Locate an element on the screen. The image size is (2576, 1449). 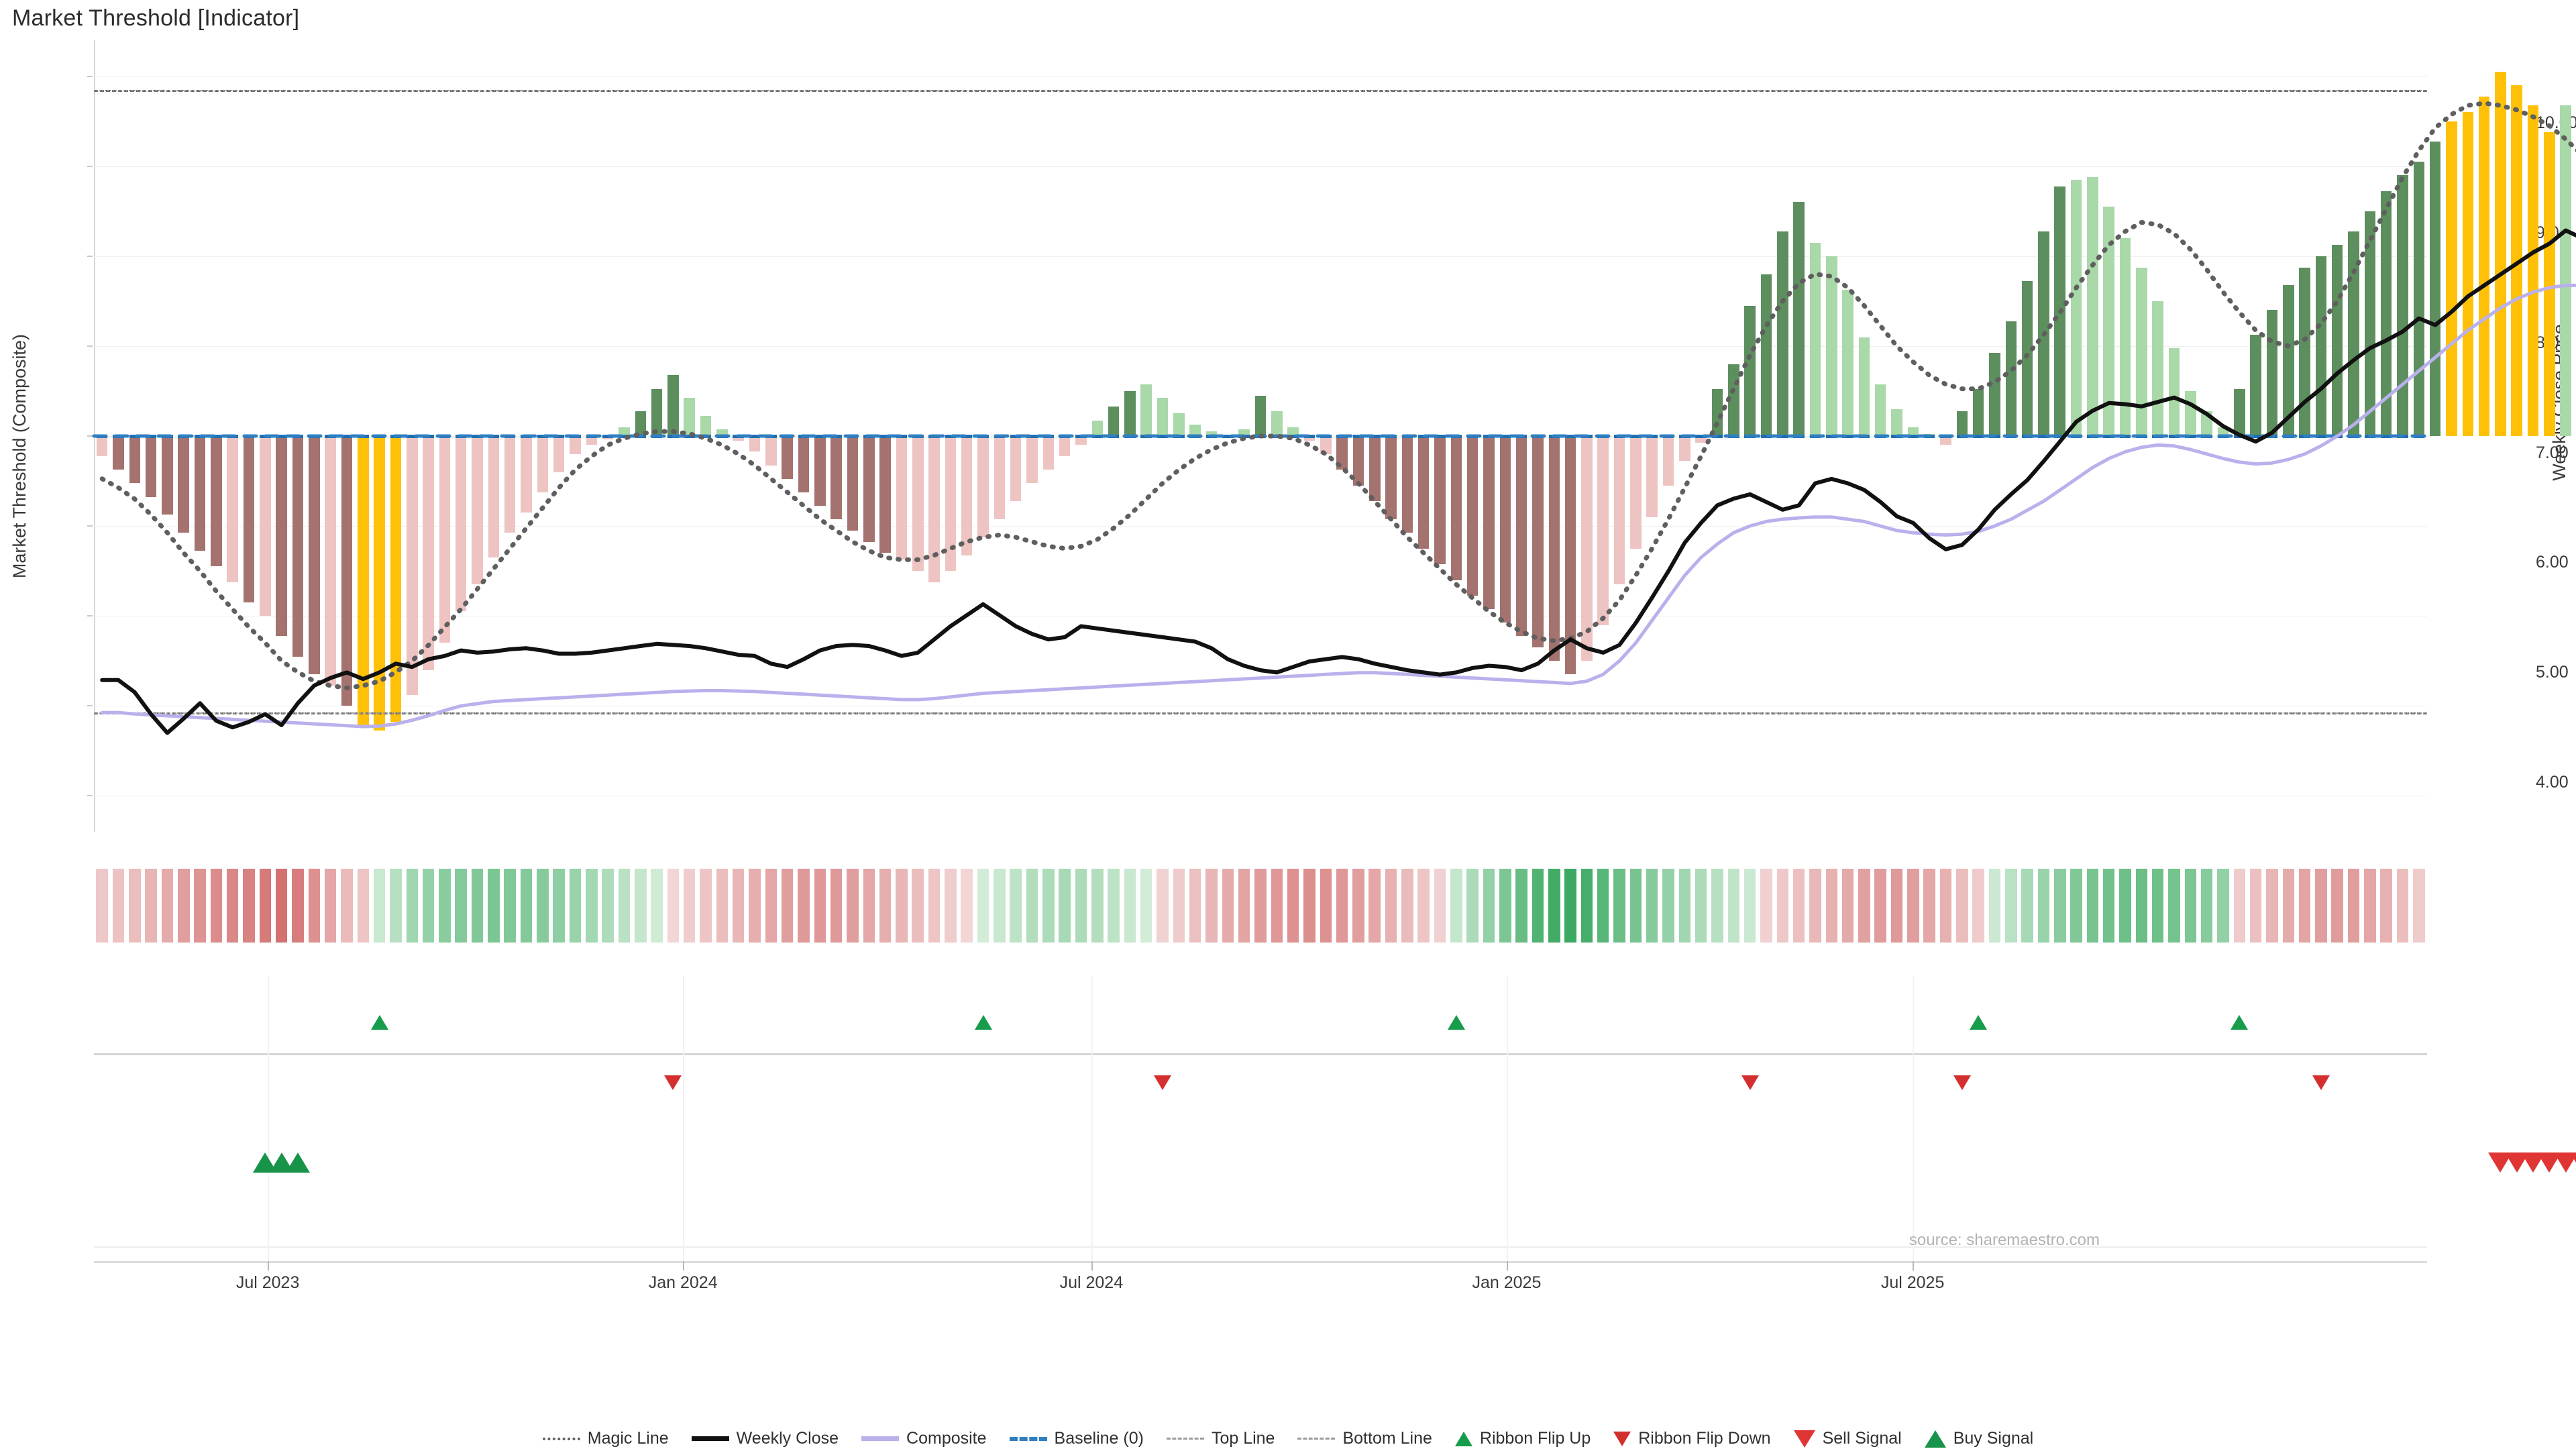
legend-item: Magic Line is located at coordinates (605, 1438).